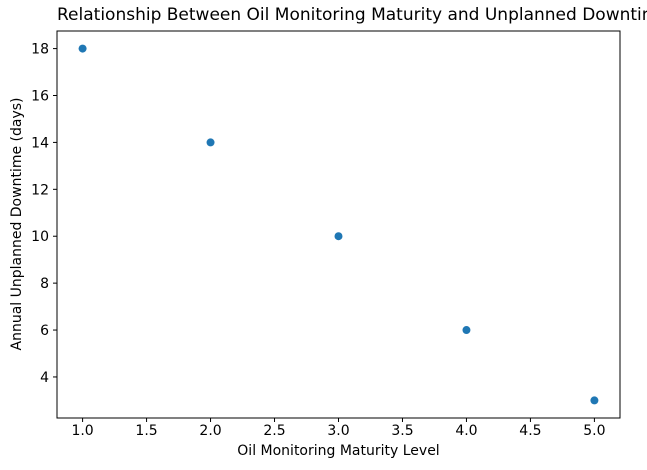 This screenshot has height=470, width=647. Describe the element at coordinates (402, 431) in the screenshot. I see `x-tick-label: 3.5` at that location.